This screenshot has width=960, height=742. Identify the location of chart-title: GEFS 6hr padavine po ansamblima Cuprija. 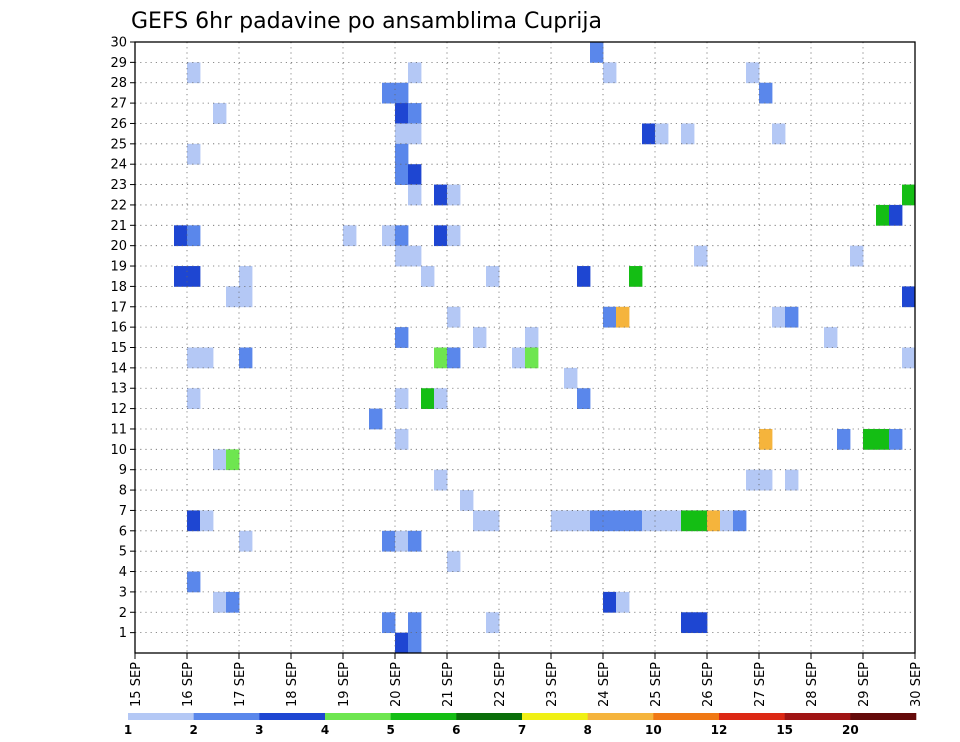
(366, 21).